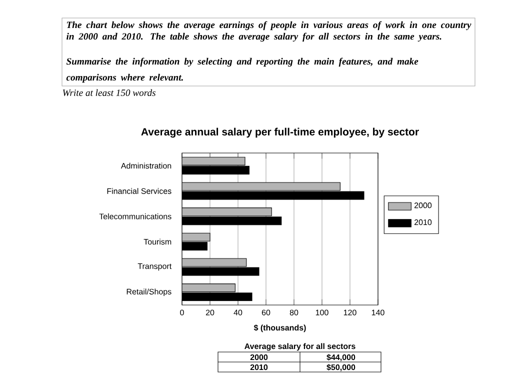 The height and width of the screenshot is (383, 512). What do you see at coordinates (158, 241) in the screenshot?
I see `y-tick-label: Tourism` at bounding box center [158, 241].